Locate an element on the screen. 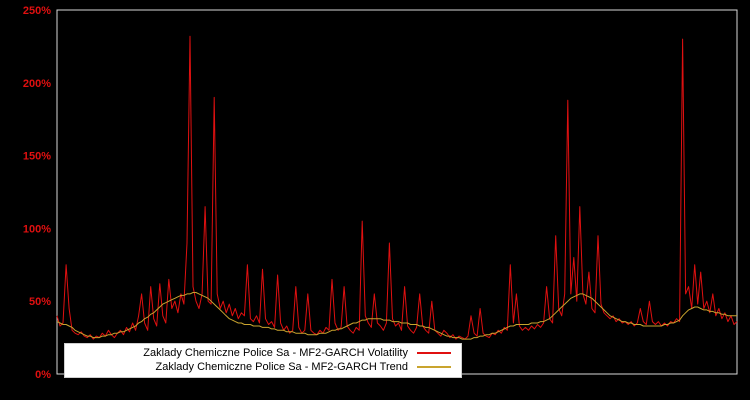  y-axis-tick-label: 200% is located at coordinates (37, 84).